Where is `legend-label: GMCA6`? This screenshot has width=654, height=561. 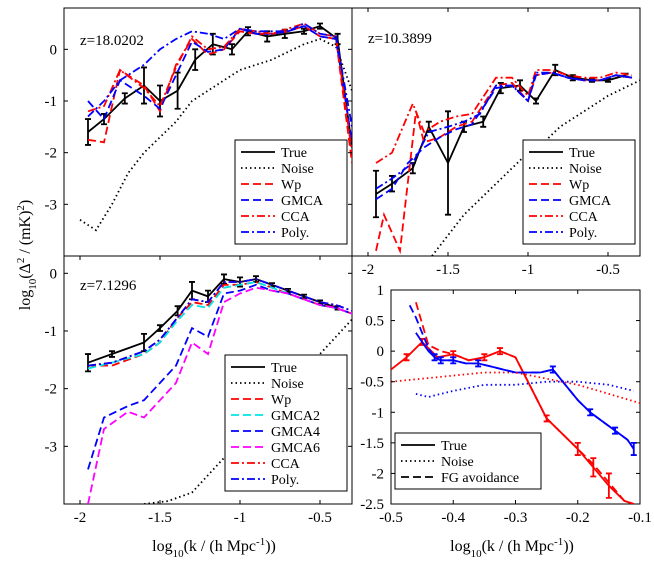
legend-label: GMCA6 is located at coordinates (295, 448).